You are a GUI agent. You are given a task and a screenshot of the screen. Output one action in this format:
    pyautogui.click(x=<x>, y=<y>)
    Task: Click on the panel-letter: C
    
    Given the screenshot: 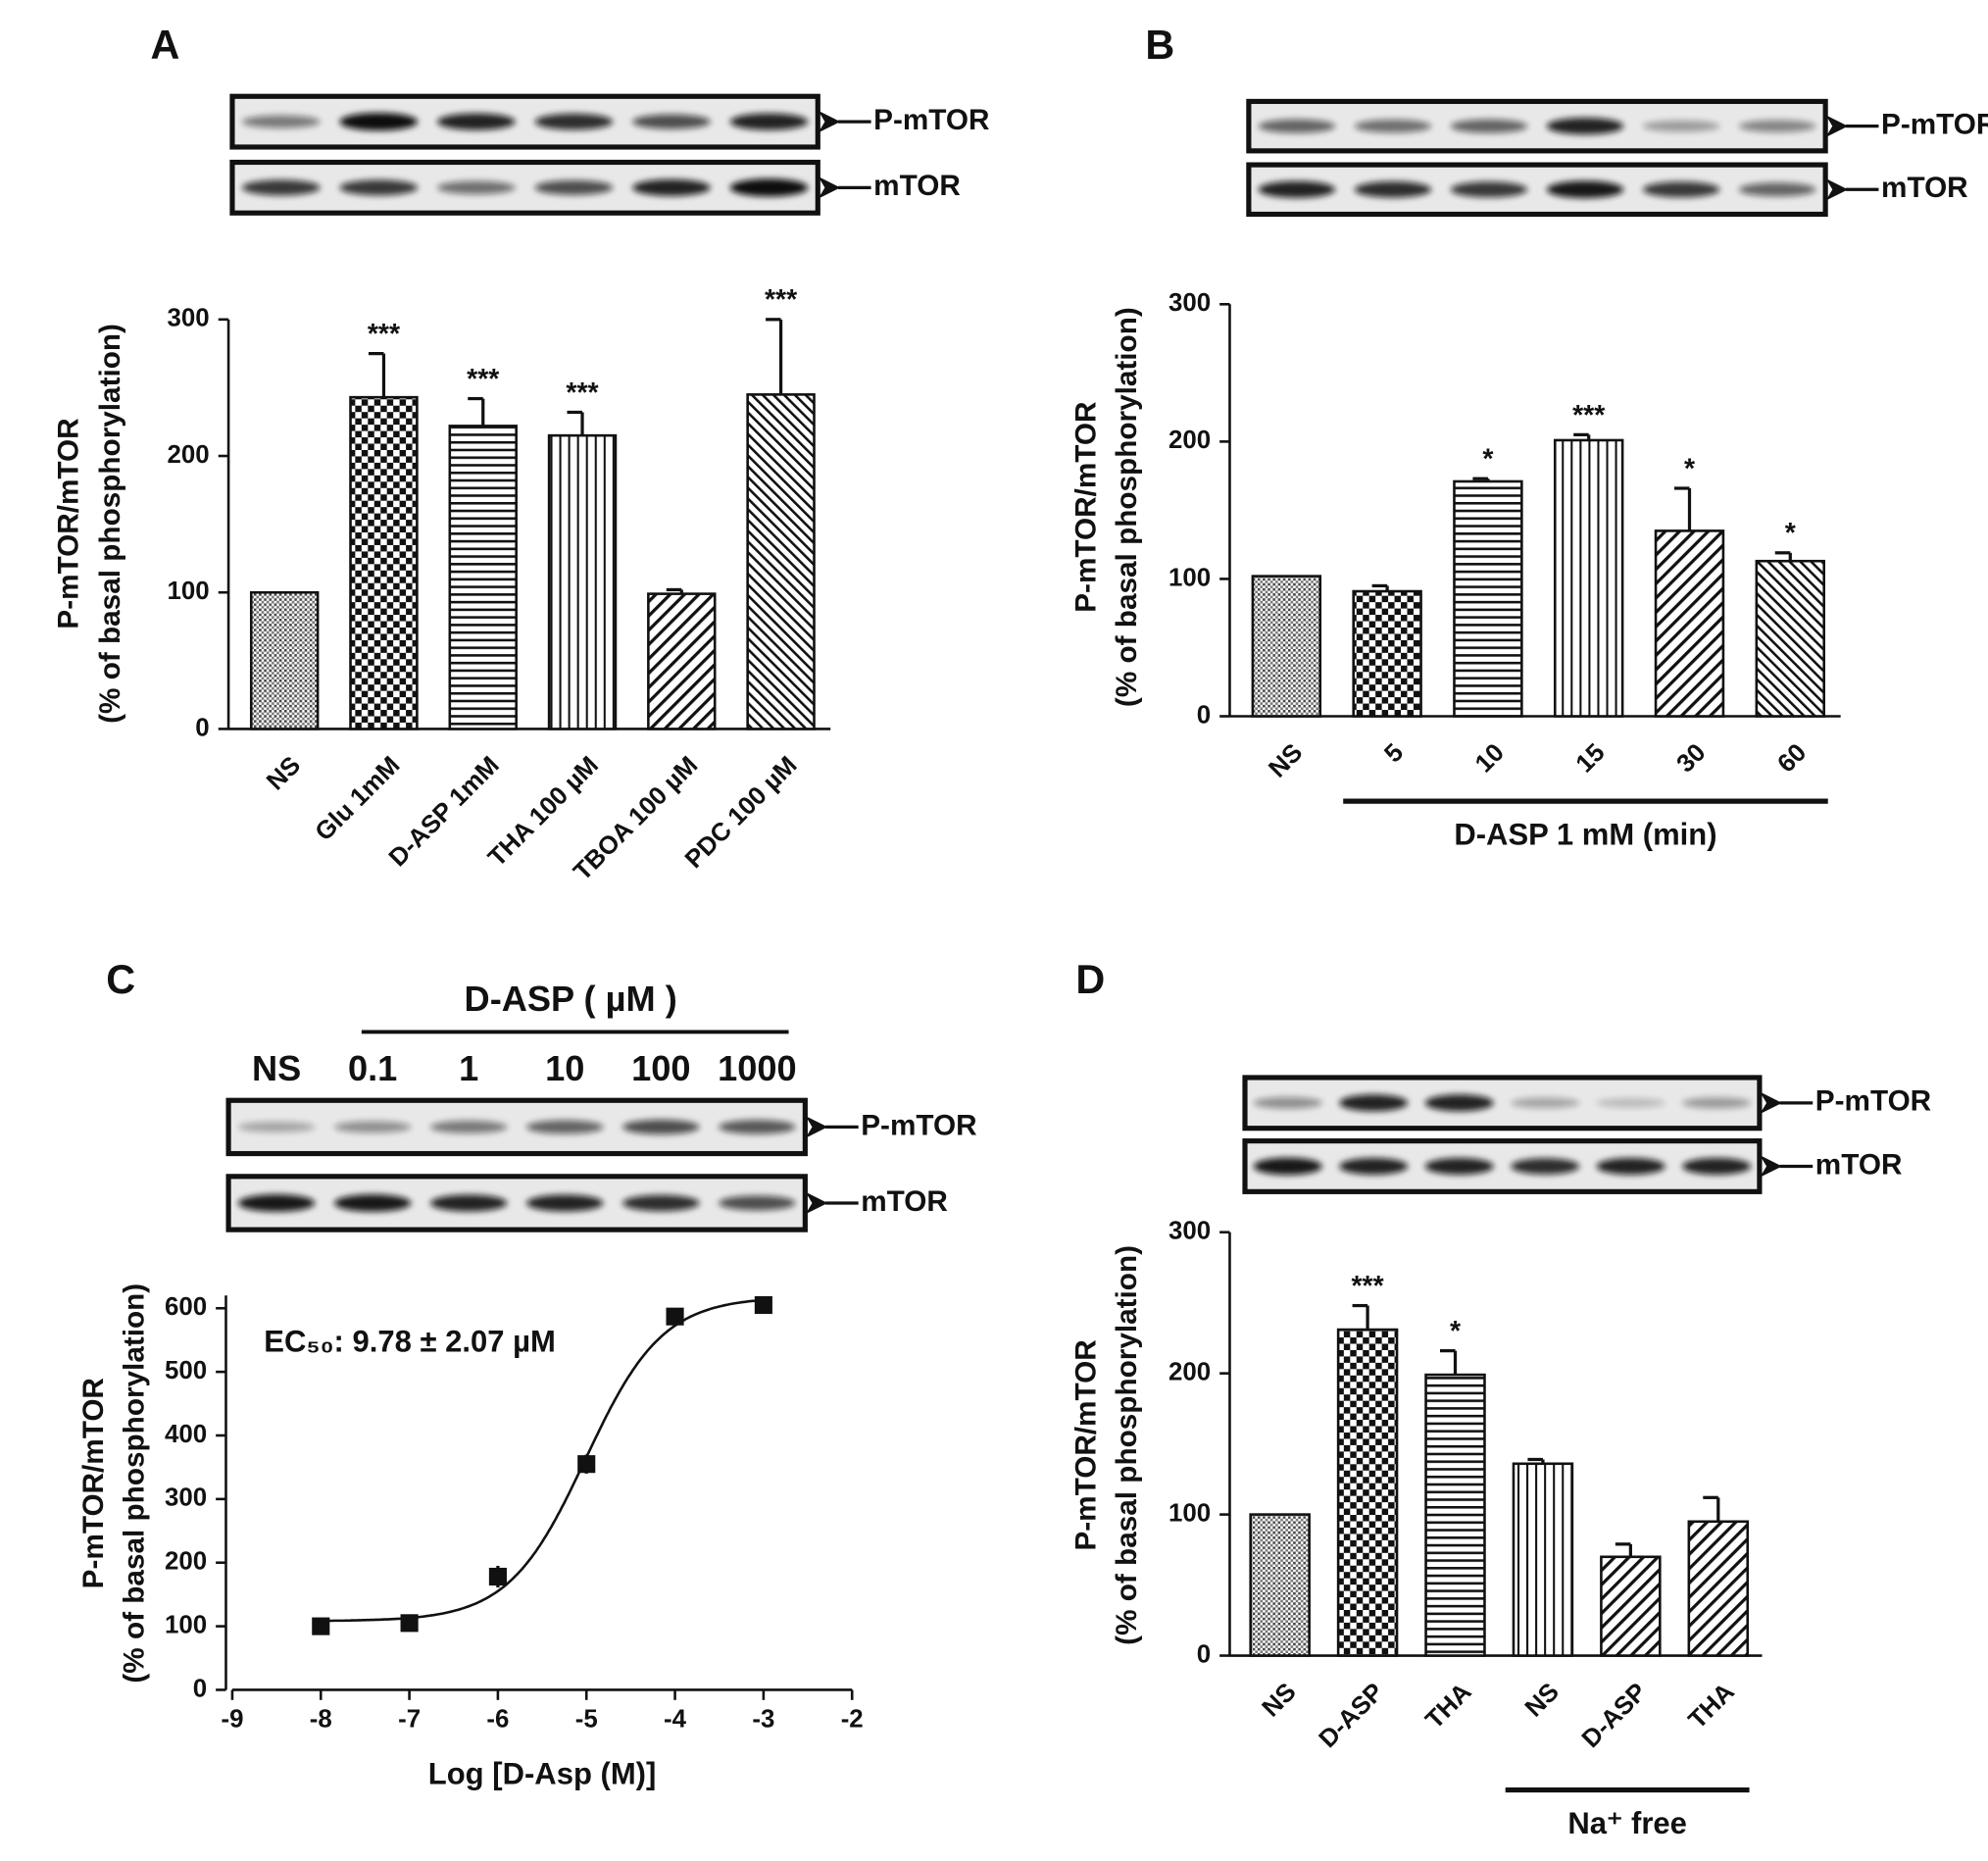 What is the action you would take?
    pyautogui.click(x=120, y=980)
    